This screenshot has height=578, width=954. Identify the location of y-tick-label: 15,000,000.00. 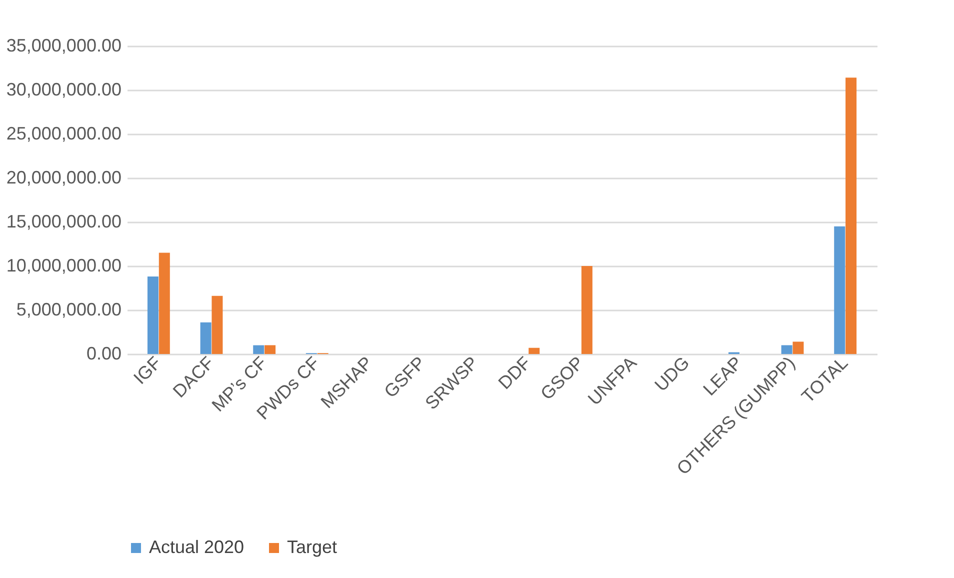
(64, 222).